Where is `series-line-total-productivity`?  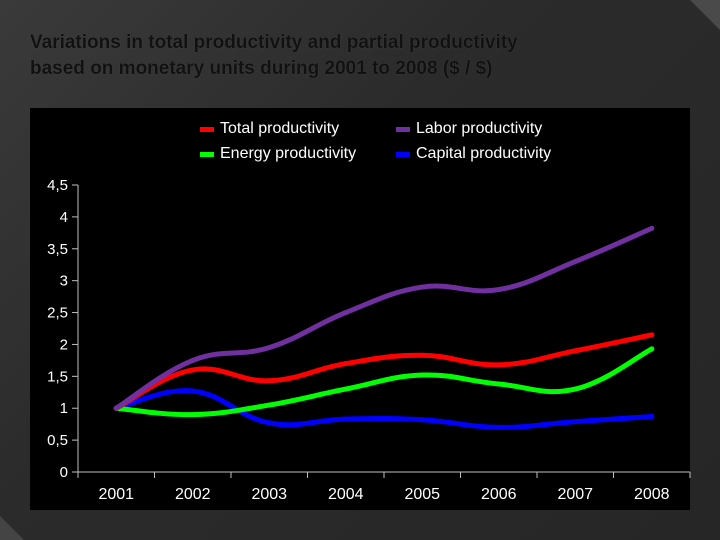 series-line-total-productivity is located at coordinates (384, 371).